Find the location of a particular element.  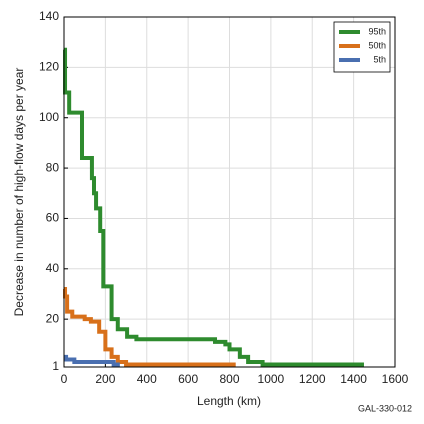

x-tick-label: 1200 is located at coordinates (312, 379).